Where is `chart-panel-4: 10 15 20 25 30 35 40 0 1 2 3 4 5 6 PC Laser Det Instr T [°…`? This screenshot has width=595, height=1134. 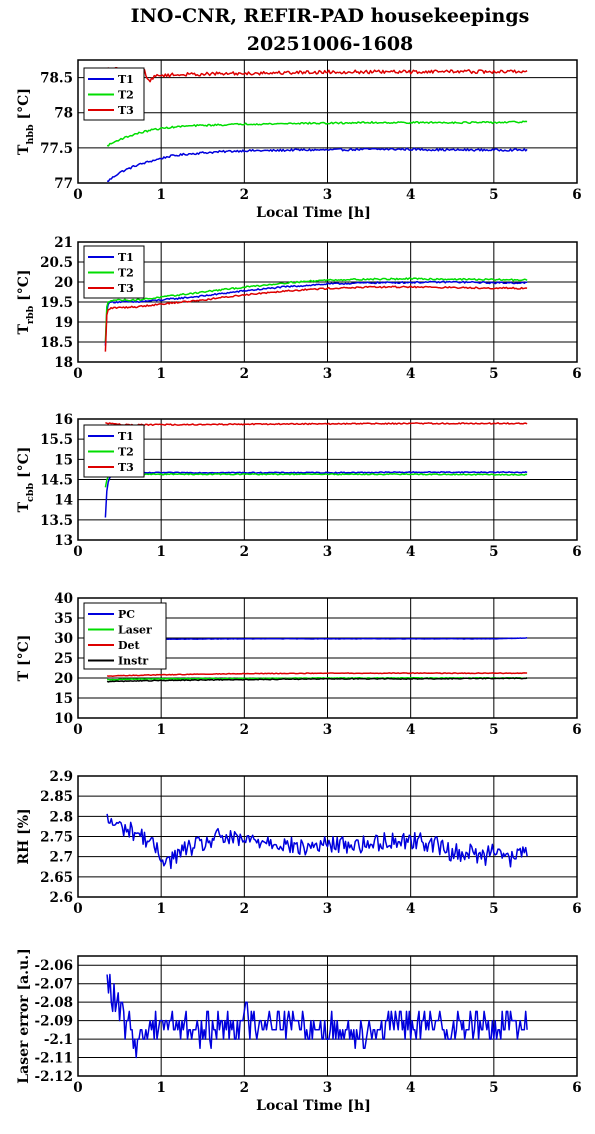 chart-panel-4: 10 15 20 25 30 35 40 0 1 2 3 4 5 6 PC Laser Det Instr T [°… is located at coordinates (299, 664).